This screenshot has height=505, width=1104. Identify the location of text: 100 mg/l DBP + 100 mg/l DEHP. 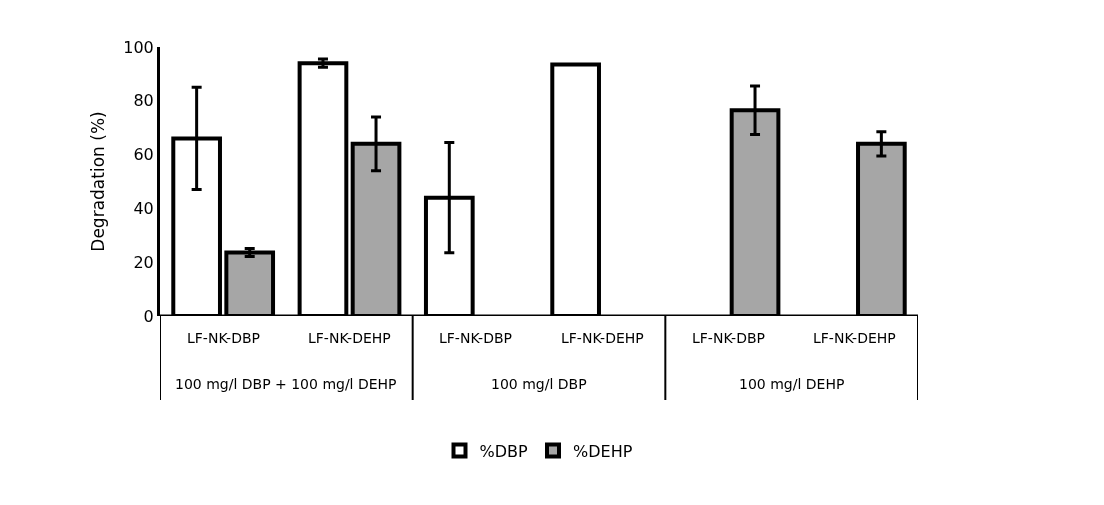
(286, 384).